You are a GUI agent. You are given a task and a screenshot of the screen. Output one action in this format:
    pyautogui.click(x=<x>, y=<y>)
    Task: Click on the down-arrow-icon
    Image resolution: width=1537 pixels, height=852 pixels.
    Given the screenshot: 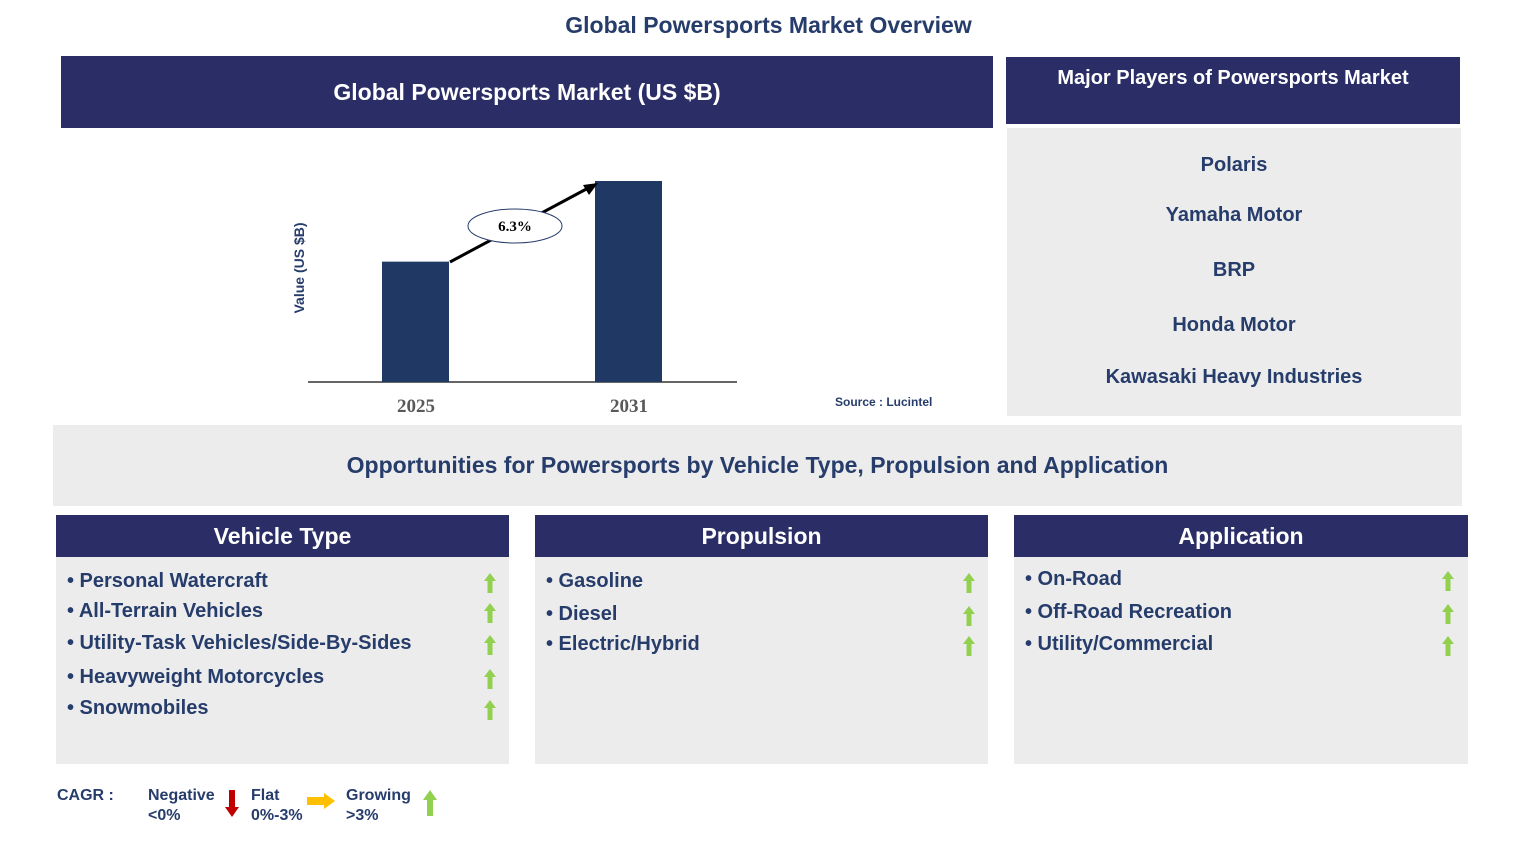 What is the action you would take?
    pyautogui.click(x=232, y=803)
    